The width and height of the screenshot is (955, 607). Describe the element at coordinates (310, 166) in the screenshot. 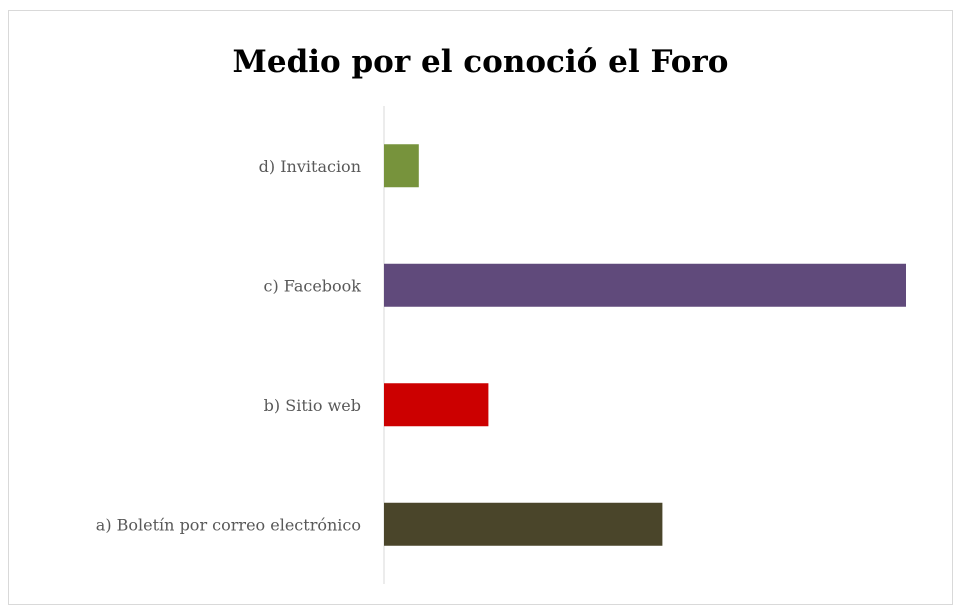

I see `category-label-4: d) Invitacion` at that location.